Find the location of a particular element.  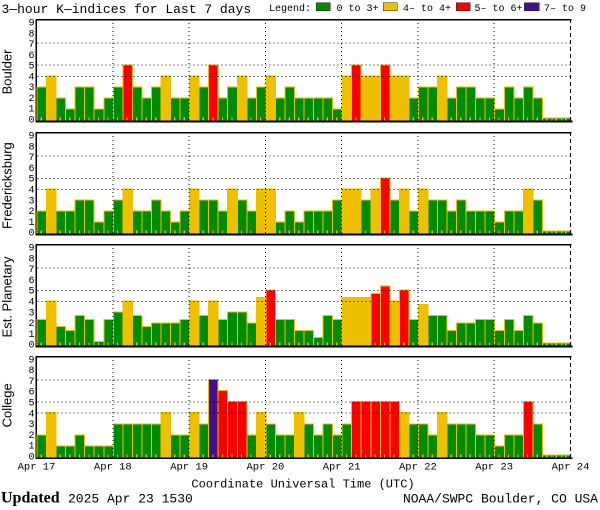

svg-text: Boulder is located at coordinates (7, 71).